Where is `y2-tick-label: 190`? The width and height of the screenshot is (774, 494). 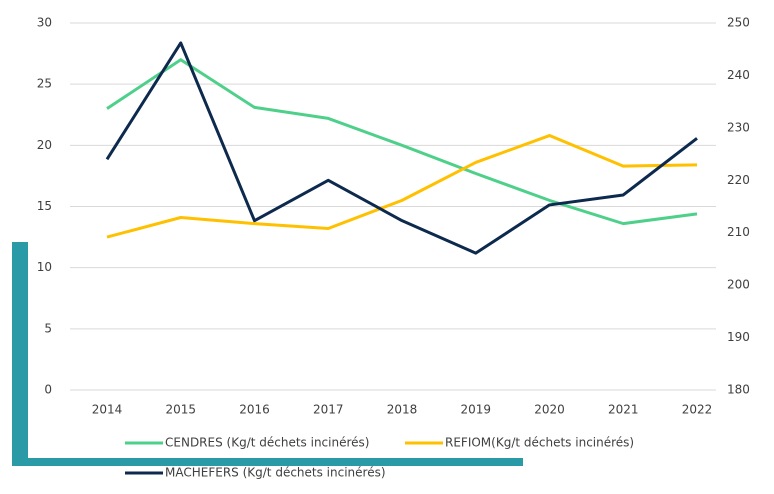
y2-tick-label: 190 is located at coordinates (738, 337).